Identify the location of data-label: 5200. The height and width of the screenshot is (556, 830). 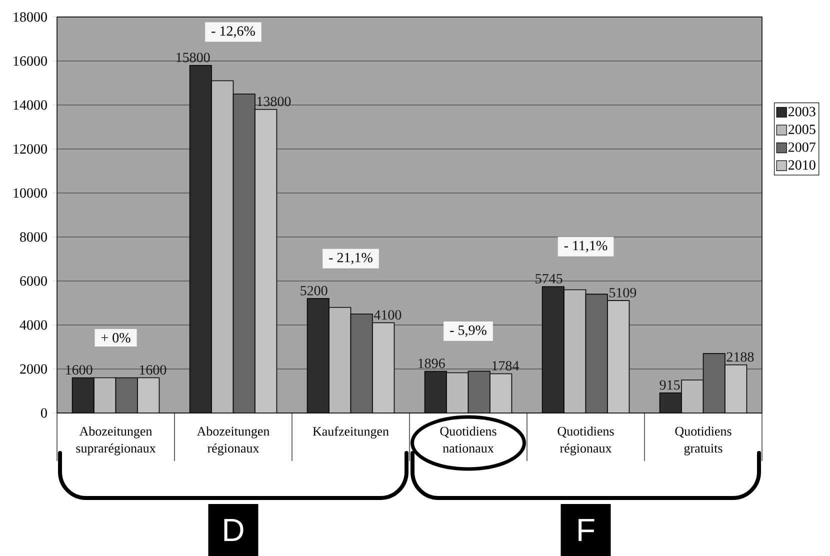
(314, 291).